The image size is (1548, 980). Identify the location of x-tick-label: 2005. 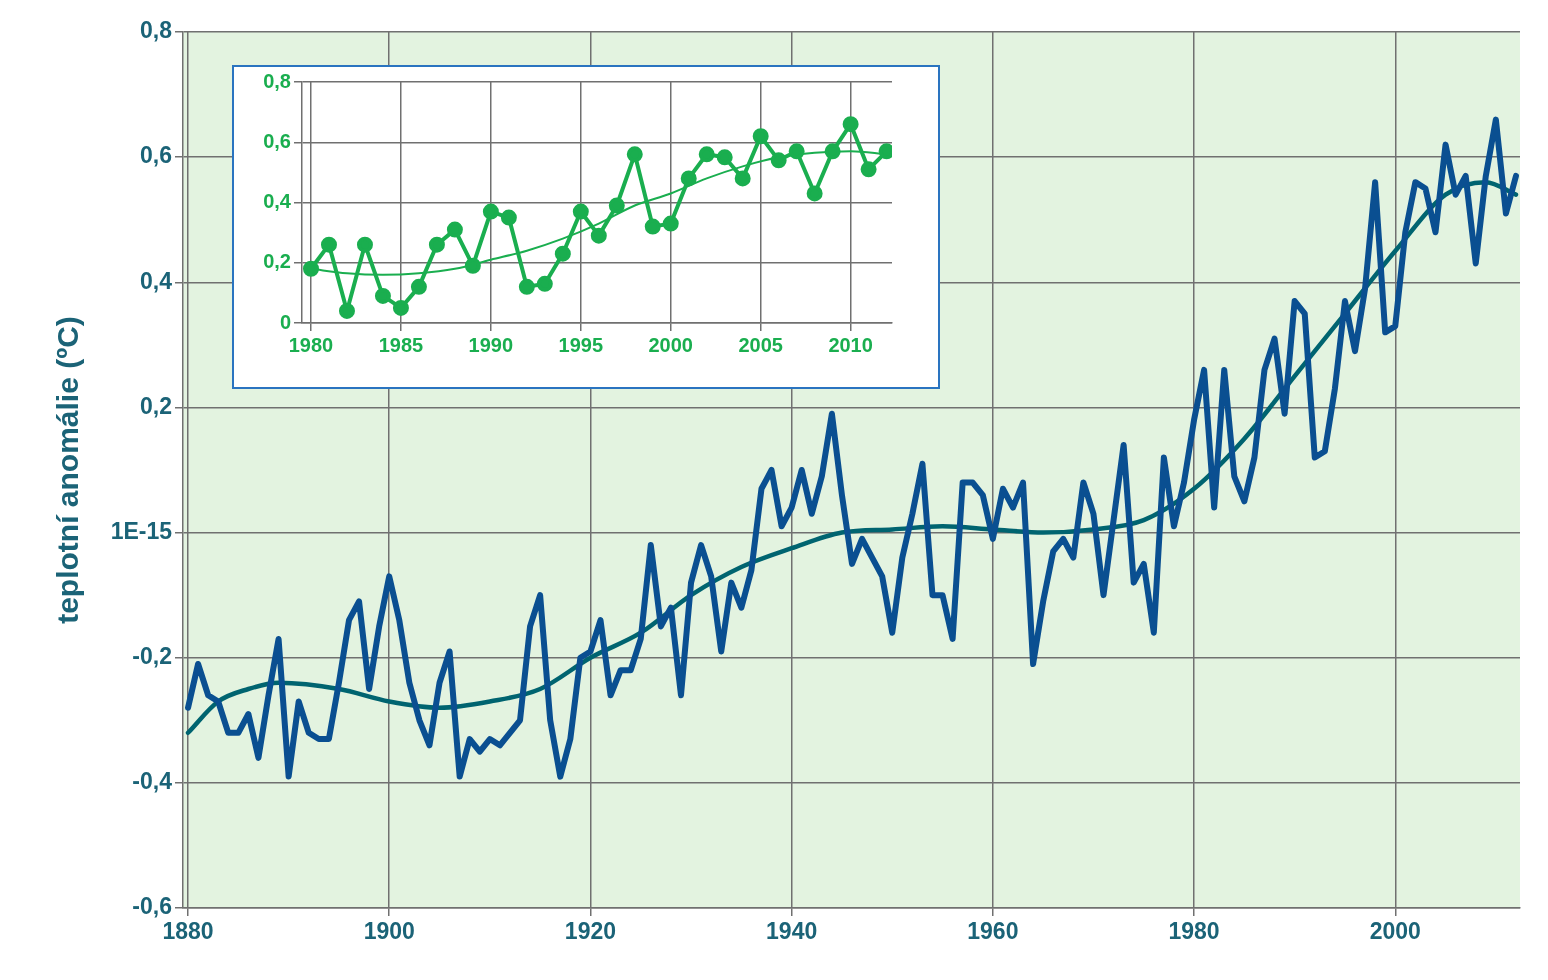
(760, 344).